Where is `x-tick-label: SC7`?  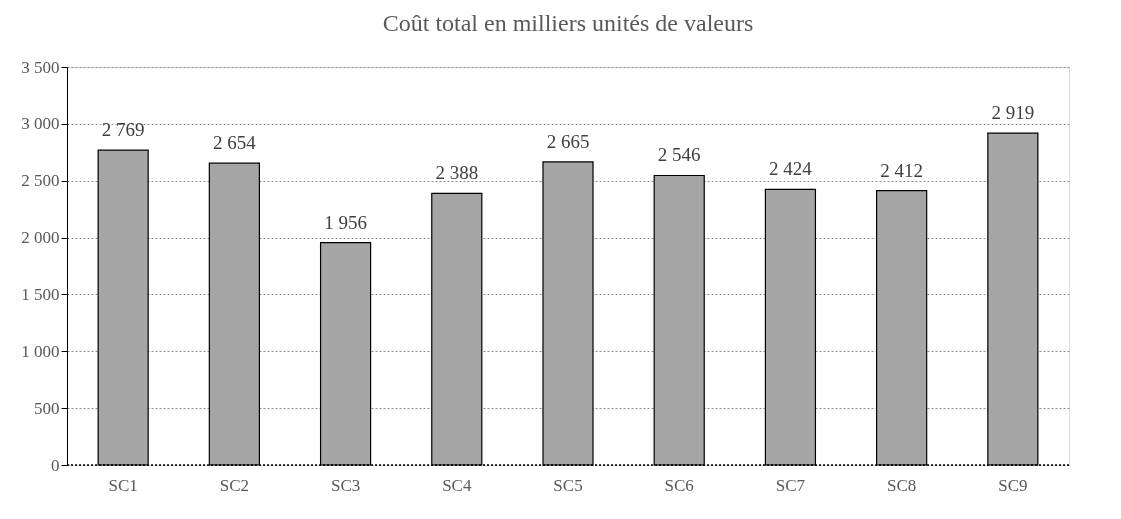
x-tick-label: SC7 is located at coordinates (790, 485).